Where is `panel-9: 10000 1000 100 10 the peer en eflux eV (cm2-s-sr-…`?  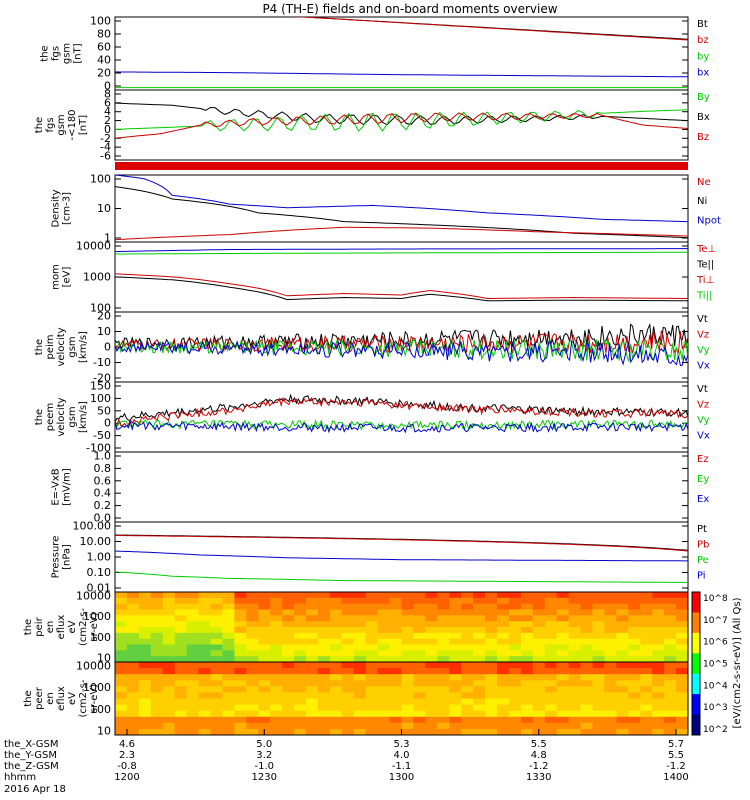 panel-9: 10000 1000 100 10 the peer en eflux eV (cm2-s-sr-… is located at coordinates (356, 699).